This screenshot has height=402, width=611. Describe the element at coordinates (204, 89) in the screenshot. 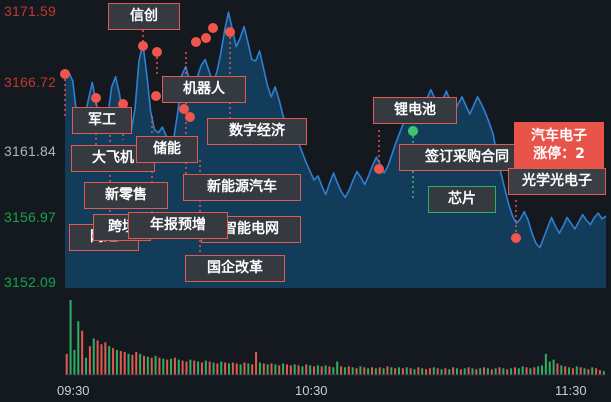

I see `callout-jiqiren: 机器人` at that location.